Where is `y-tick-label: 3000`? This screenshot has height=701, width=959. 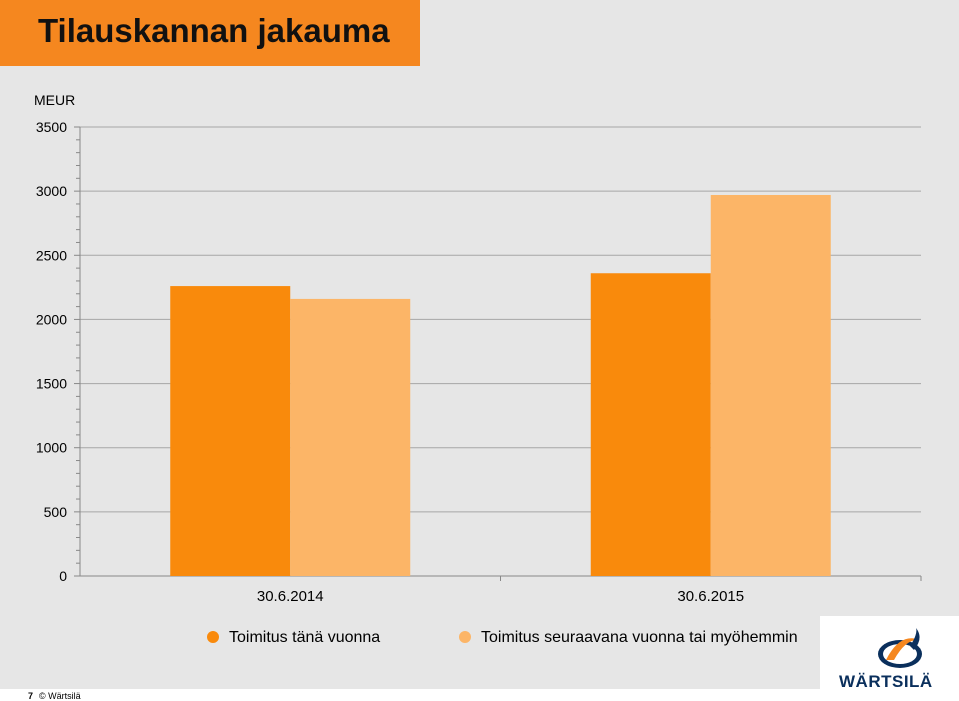 y-tick-label: 3000 is located at coordinates (51, 191).